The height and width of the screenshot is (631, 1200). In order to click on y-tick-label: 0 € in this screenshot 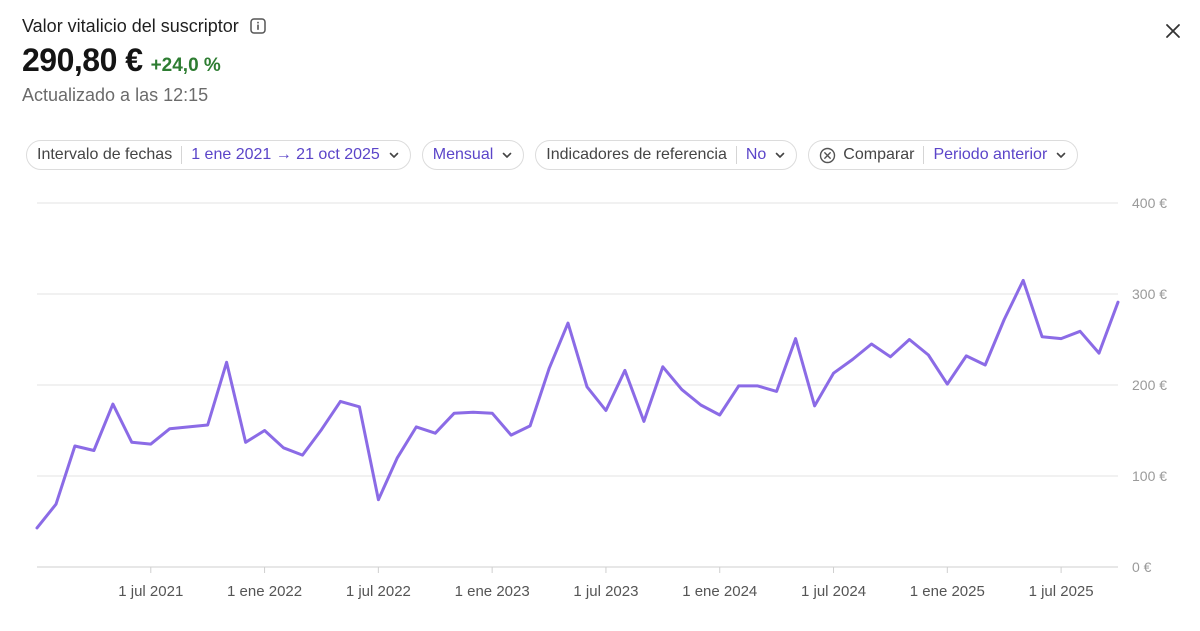, I will do `click(1142, 567)`.